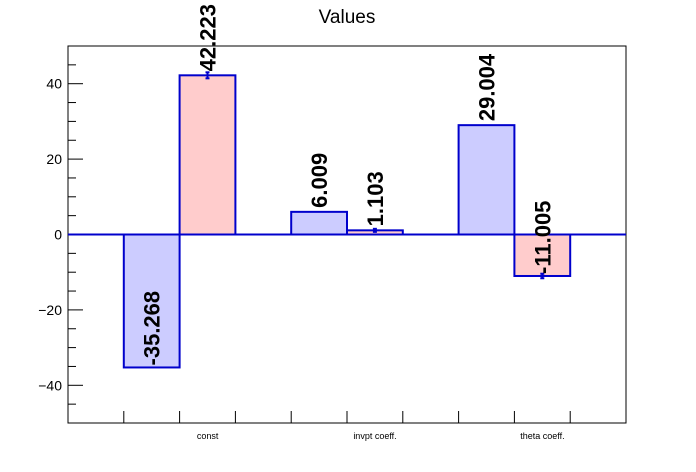 The image size is (696, 472). What do you see at coordinates (58, 235) in the screenshot?
I see `y-tick-label: 0` at bounding box center [58, 235].